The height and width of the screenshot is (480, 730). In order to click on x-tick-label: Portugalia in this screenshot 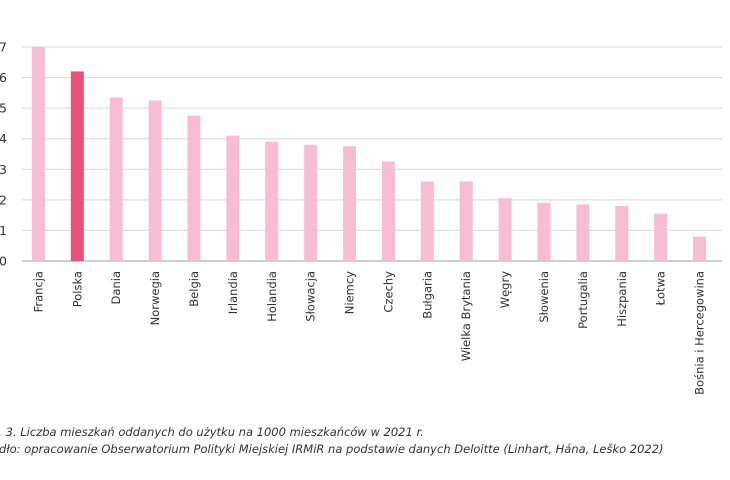, I will do `click(583, 300)`.